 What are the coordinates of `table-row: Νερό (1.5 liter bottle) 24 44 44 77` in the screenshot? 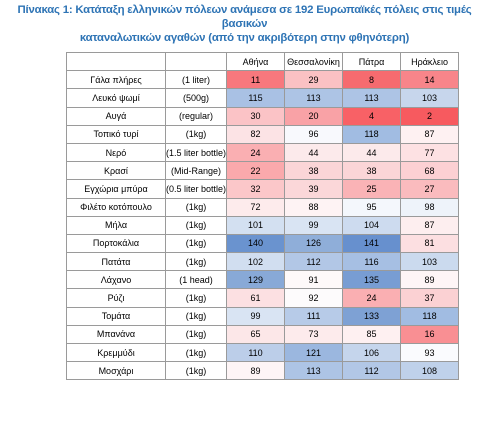 It's located at (263, 152).